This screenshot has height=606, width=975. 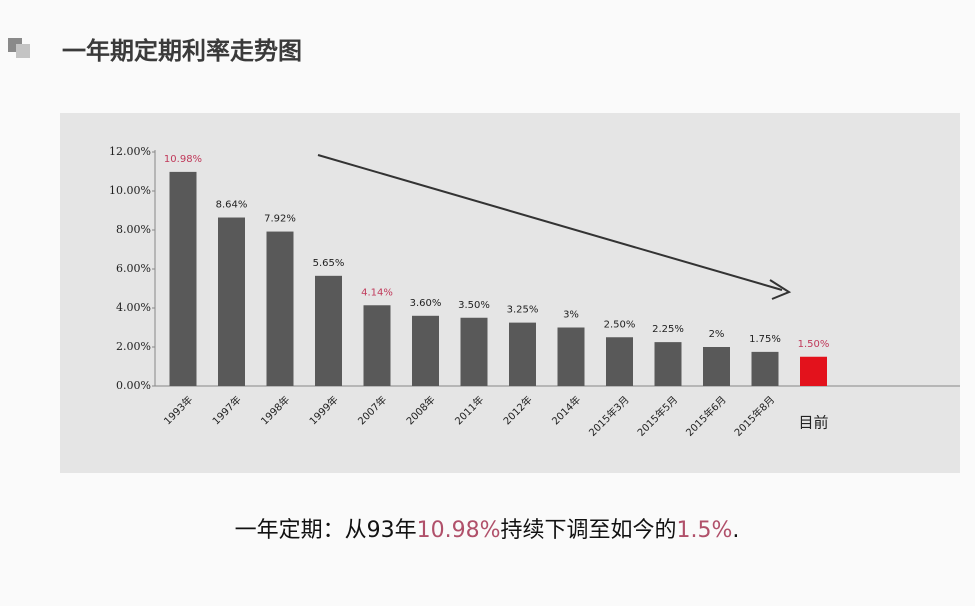 I want to click on value-label: 8.64%, so click(x=232, y=205).